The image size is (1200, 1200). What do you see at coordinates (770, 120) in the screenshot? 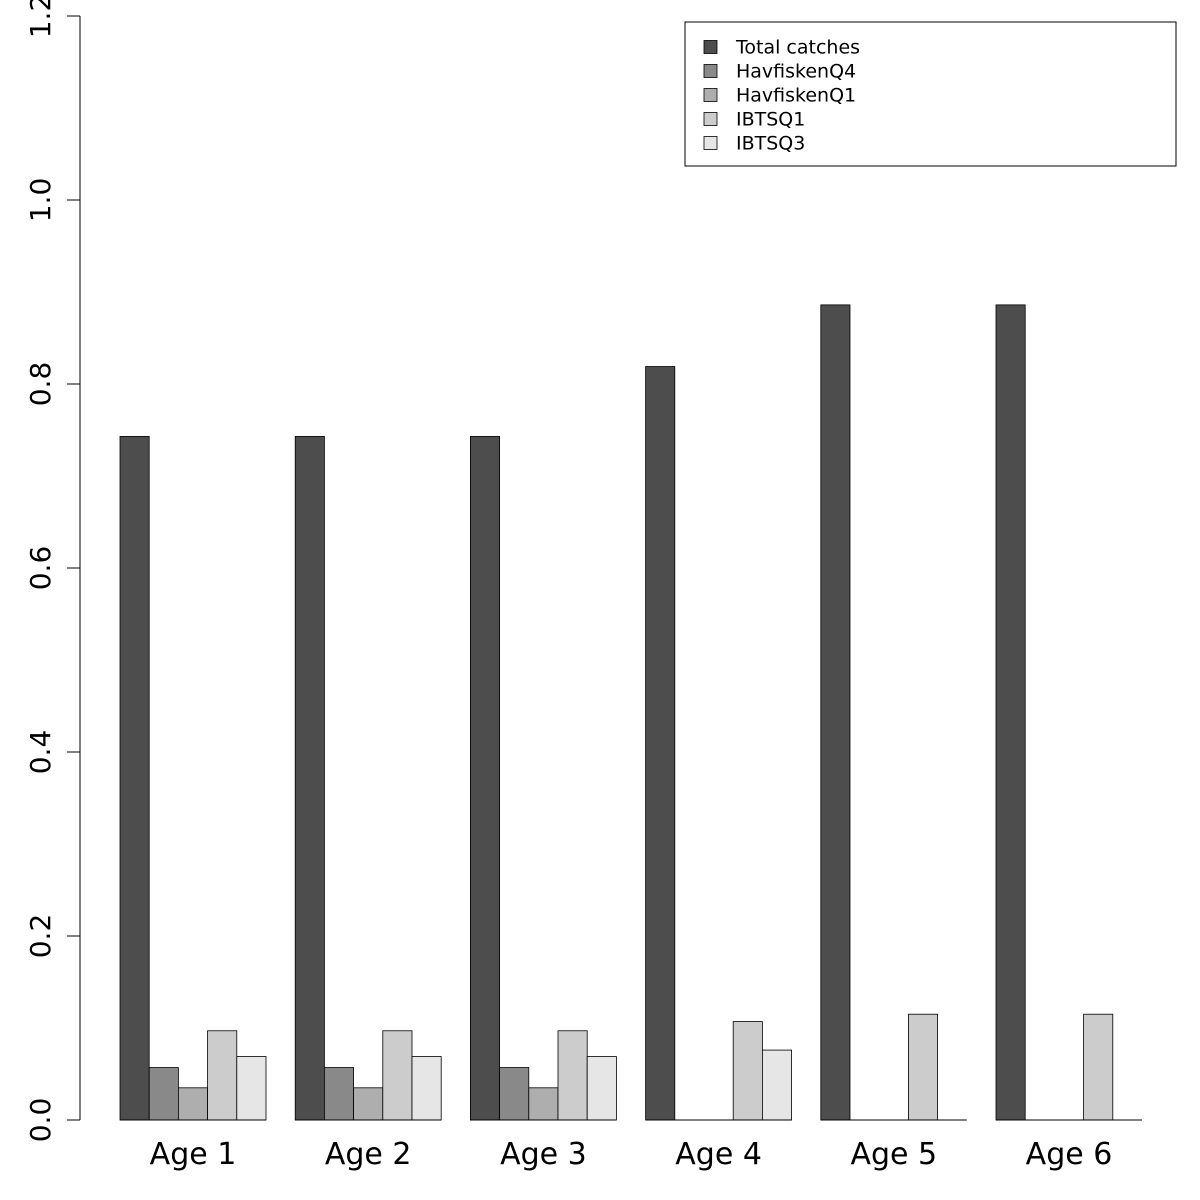
I see `legend-label: IBTSQ1` at bounding box center [770, 120].